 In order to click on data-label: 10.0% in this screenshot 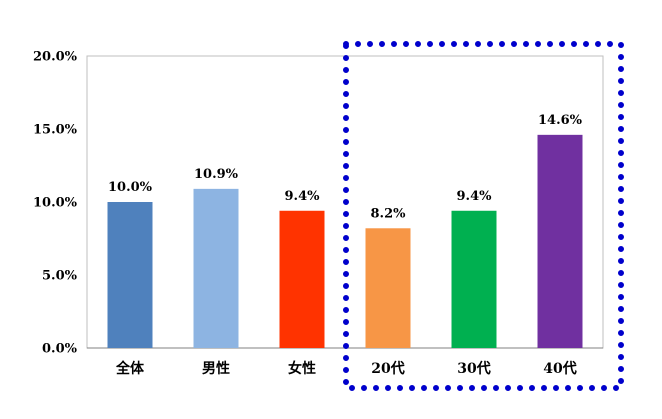, I will do `click(130, 187)`.